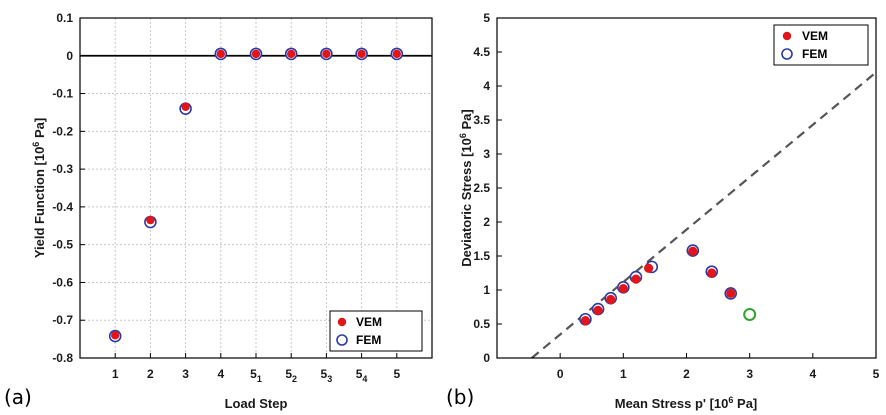  I want to click on y-axis-label-a-exponent: 6, so click(36, 144).